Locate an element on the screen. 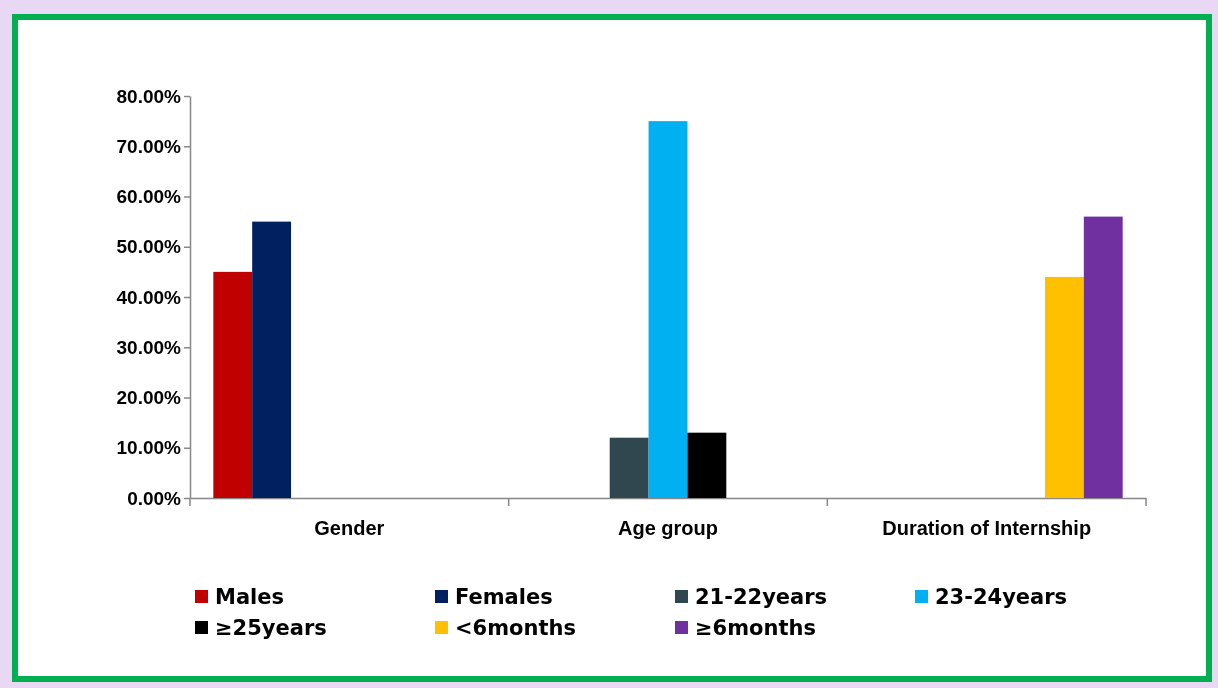 Image resolution: width=1218 pixels, height=688 pixels. x-tick-label: Gender is located at coordinates (349, 528).